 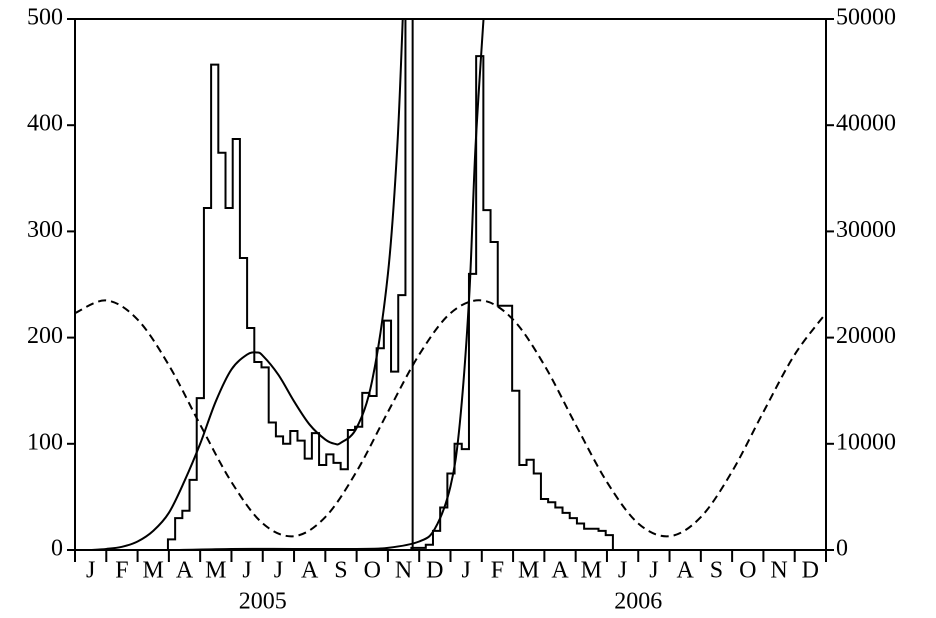 I want to click on y-tick-label: 200, so click(x=45, y=336).